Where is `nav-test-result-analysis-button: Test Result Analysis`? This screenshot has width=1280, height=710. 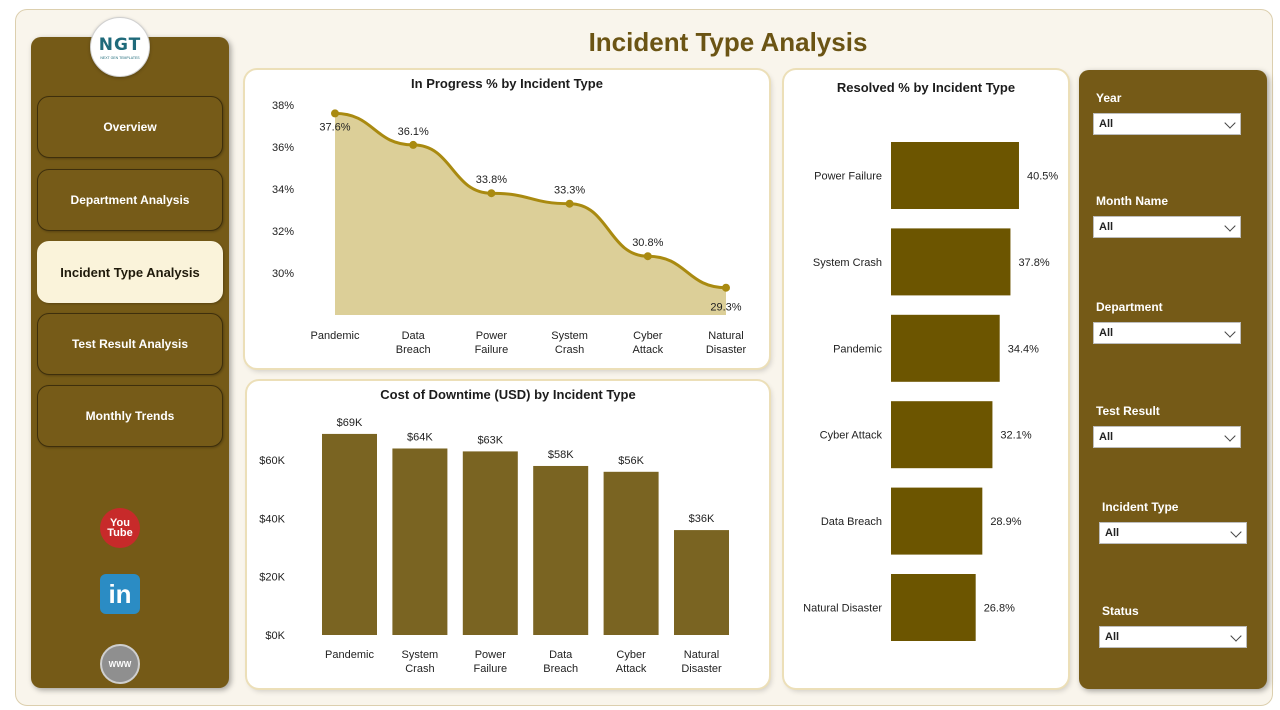 nav-test-result-analysis-button: Test Result Analysis is located at coordinates (130, 344).